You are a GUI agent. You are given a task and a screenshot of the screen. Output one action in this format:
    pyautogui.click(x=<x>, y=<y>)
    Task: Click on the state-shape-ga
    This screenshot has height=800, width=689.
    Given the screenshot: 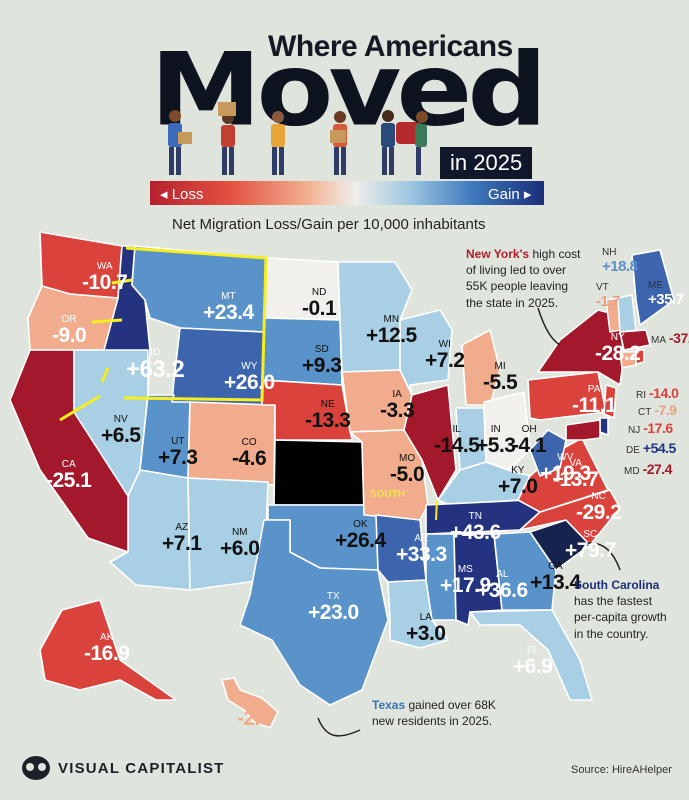 What is the action you would take?
    pyautogui.click(x=525, y=571)
    